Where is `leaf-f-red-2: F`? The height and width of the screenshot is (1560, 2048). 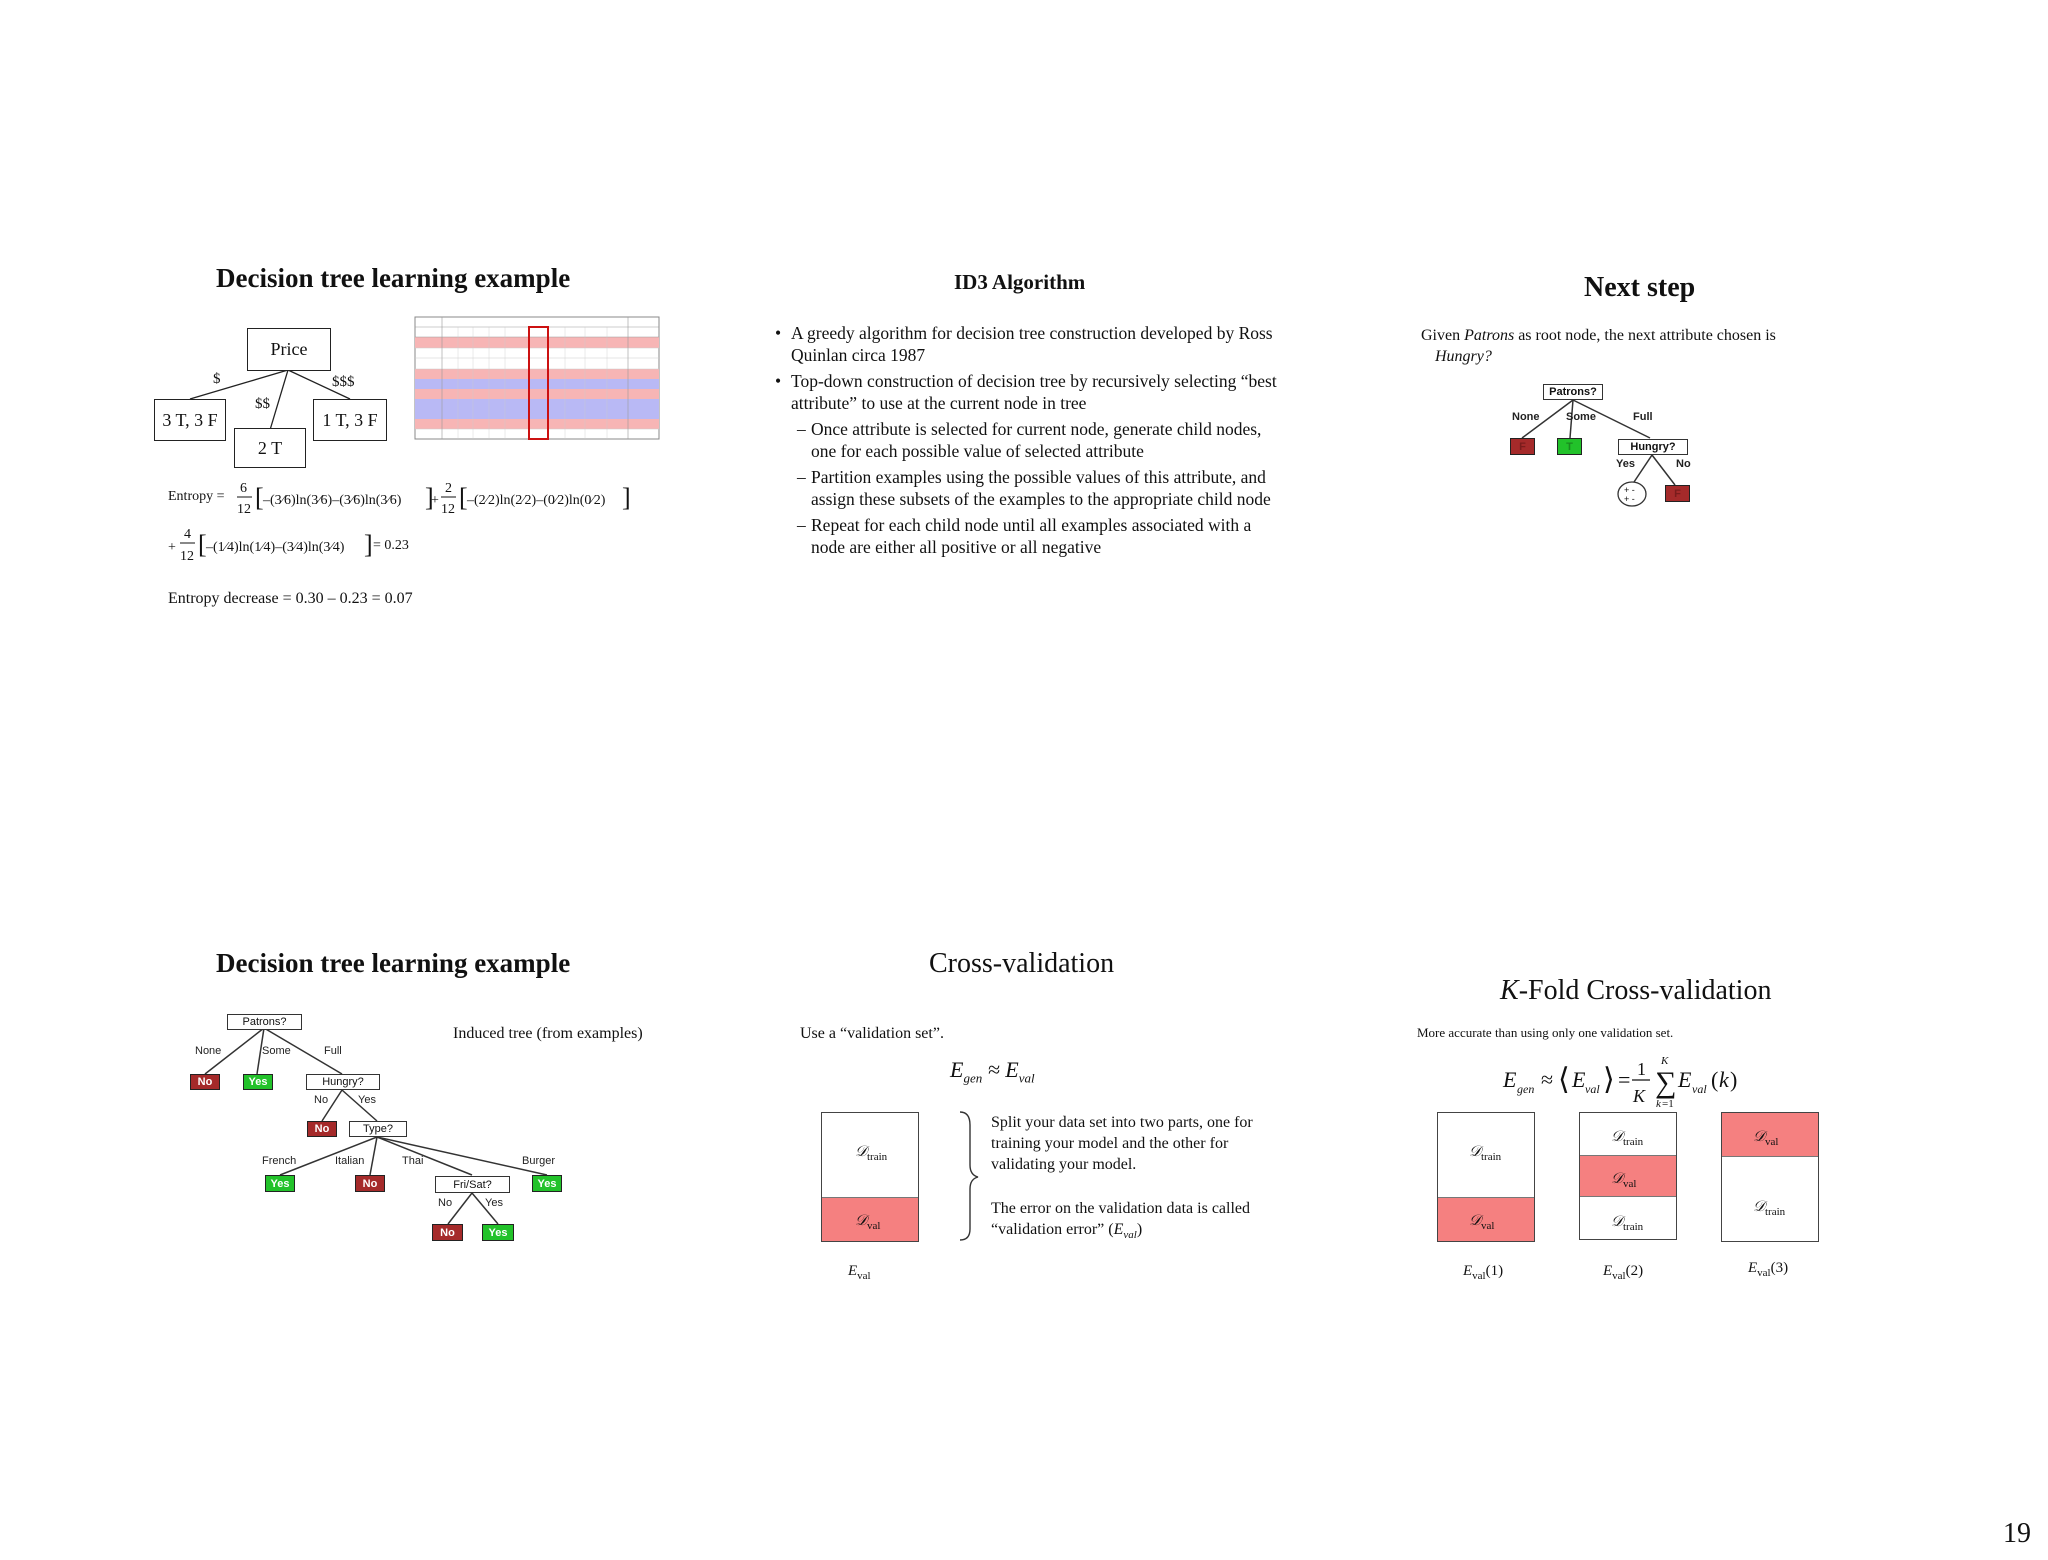 leaf-f-red-2: F is located at coordinates (1677, 493).